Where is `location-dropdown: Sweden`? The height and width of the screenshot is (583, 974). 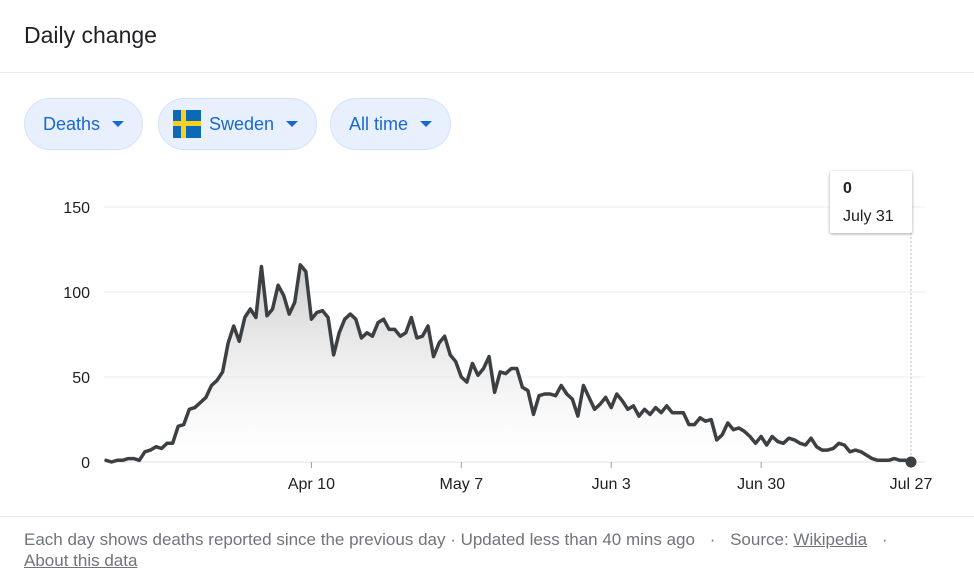
location-dropdown: Sweden is located at coordinates (238, 124).